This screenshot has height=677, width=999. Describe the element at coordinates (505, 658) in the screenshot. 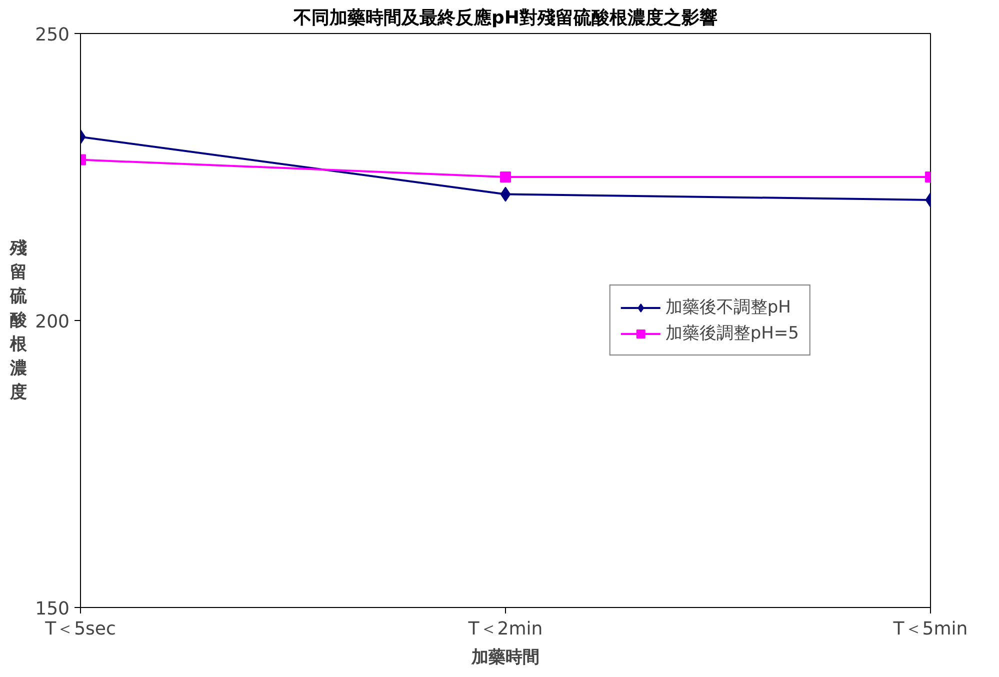

I see `x-axis-title: 加藥時間` at that location.